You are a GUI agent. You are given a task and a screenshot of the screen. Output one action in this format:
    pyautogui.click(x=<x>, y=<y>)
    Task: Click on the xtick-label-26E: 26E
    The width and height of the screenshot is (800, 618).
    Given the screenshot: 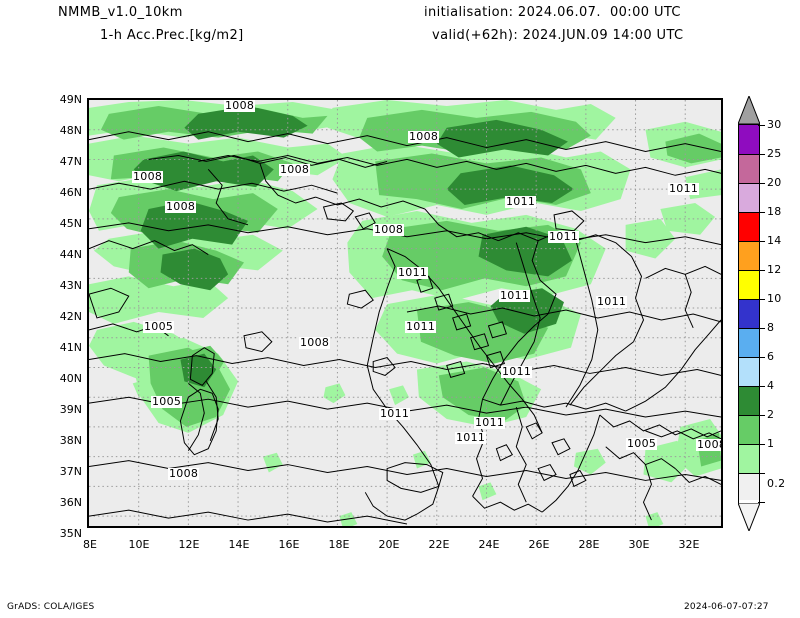 What is the action you would take?
    pyautogui.click(x=539, y=544)
    